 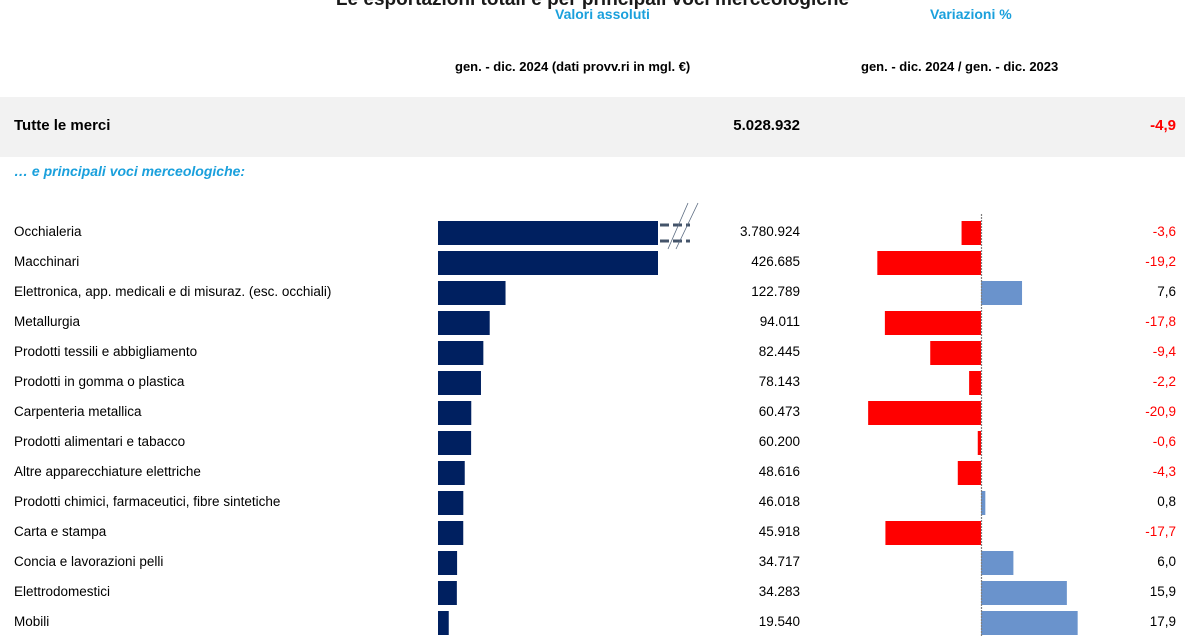 What do you see at coordinates (107, 471) in the screenshot?
I see `category-label: Altre apparecchiature elettriche` at bounding box center [107, 471].